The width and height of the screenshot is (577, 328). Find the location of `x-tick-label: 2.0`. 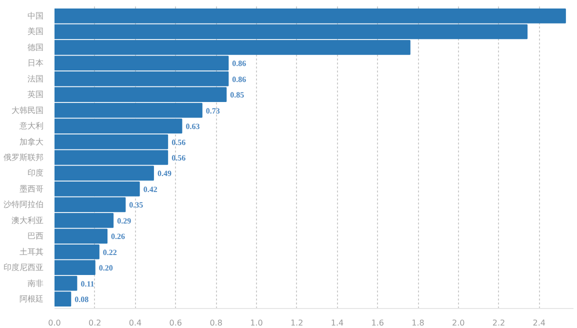

x-tick-label: 2.0 is located at coordinates (458, 323).